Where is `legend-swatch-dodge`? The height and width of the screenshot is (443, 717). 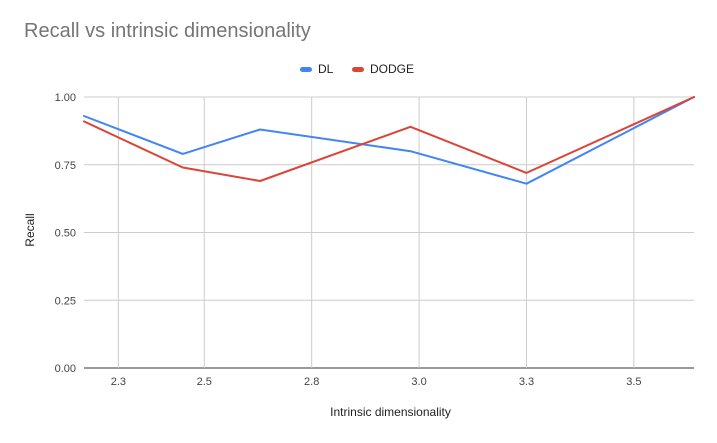
legend-swatch-dodge is located at coordinates (358, 69).